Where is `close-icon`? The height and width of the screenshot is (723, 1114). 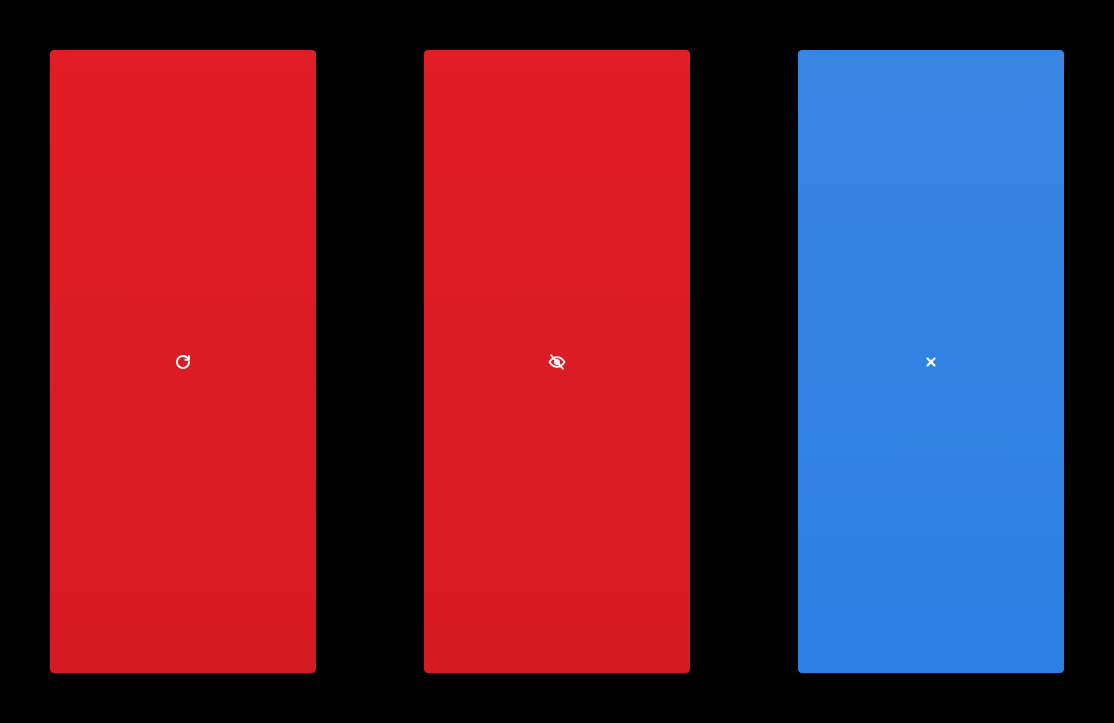 close-icon is located at coordinates (931, 362).